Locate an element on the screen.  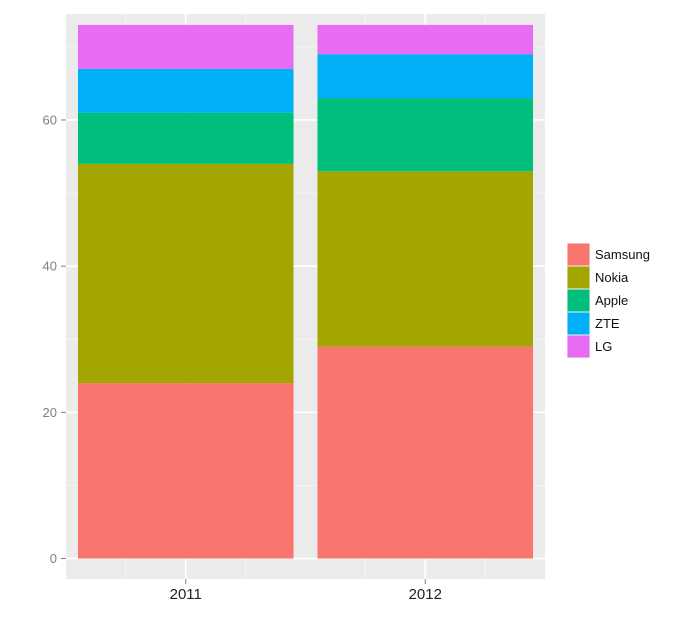
legend: Samsung Nokia Apple ZTE LG is located at coordinates (608, 300).